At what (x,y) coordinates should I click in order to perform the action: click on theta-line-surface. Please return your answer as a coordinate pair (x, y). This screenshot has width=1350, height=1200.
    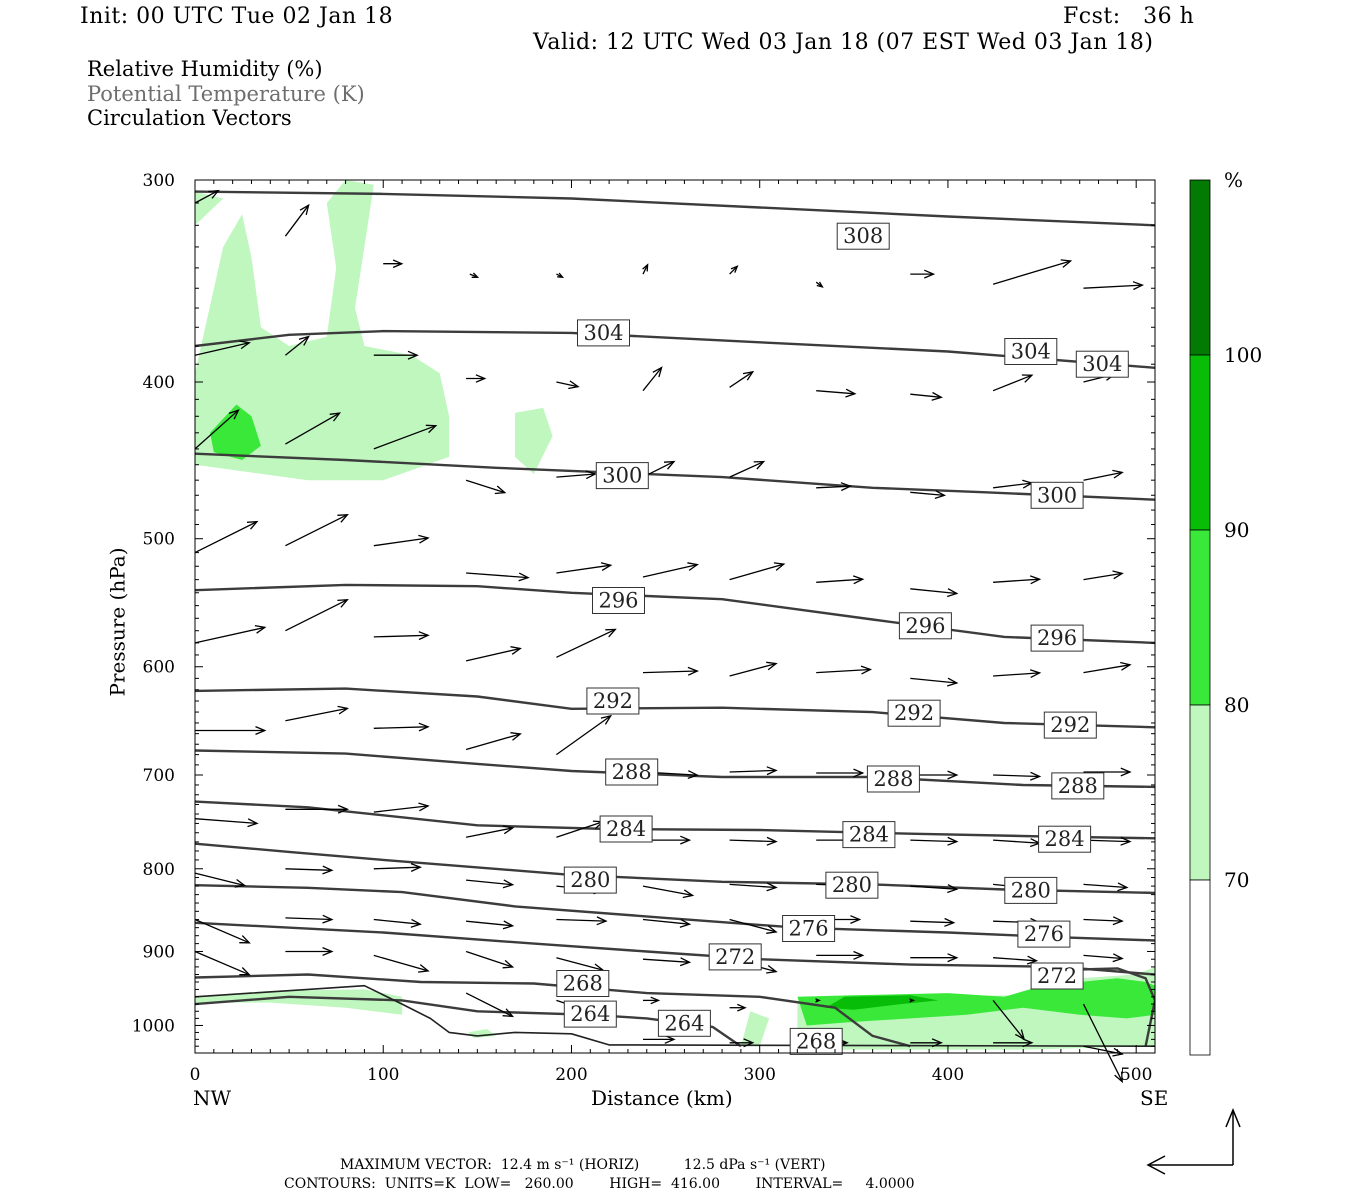
    Looking at the image, I should click on (675, 1015).